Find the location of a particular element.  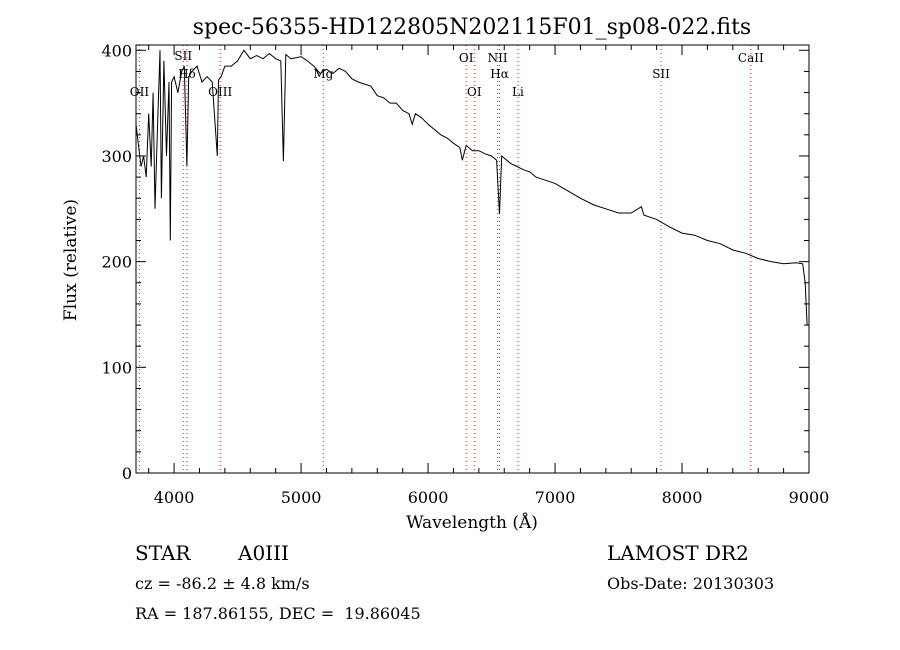

line-label-5: OI is located at coordinates (466, 58).